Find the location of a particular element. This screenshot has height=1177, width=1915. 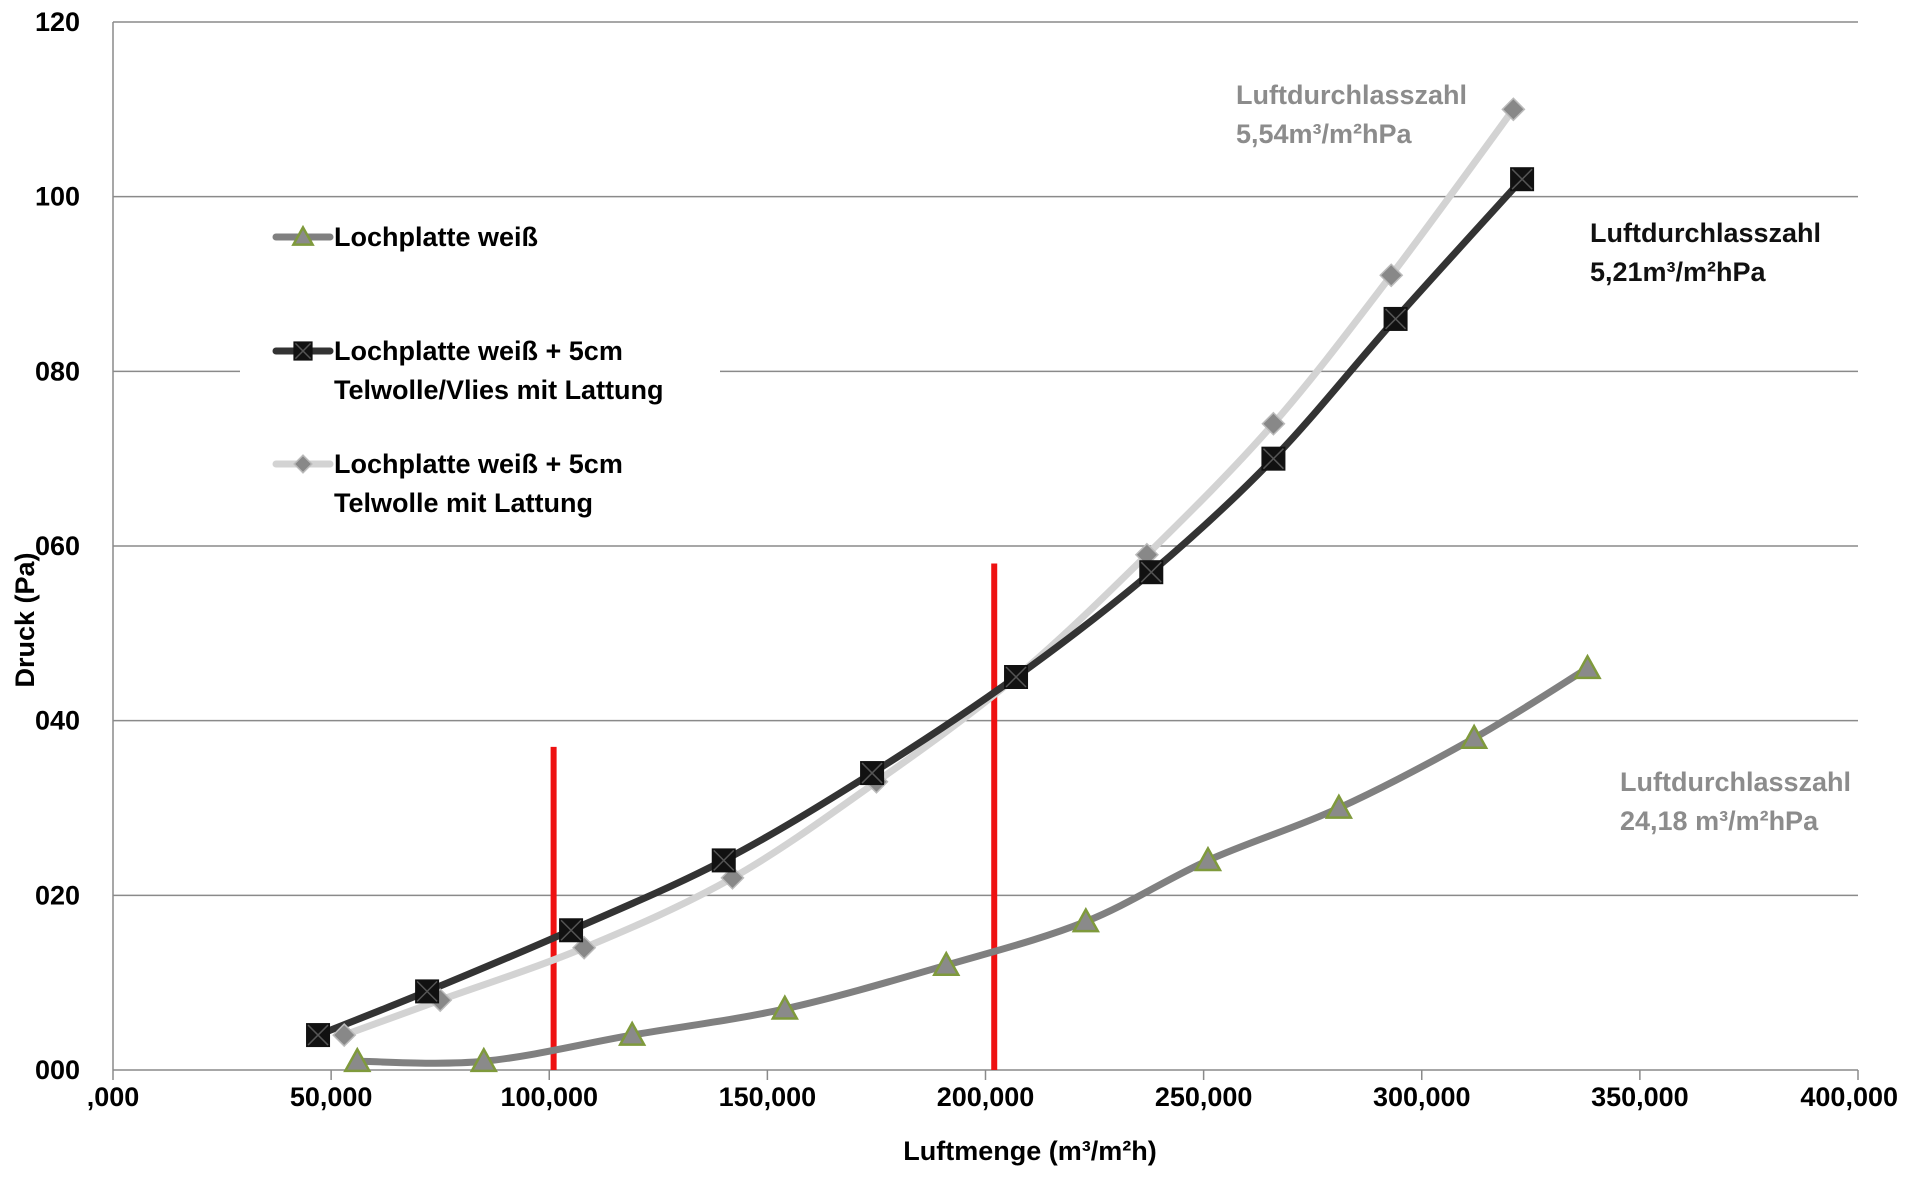

x-tick-label: 300,000 is located at coordinates (1422, 1097).